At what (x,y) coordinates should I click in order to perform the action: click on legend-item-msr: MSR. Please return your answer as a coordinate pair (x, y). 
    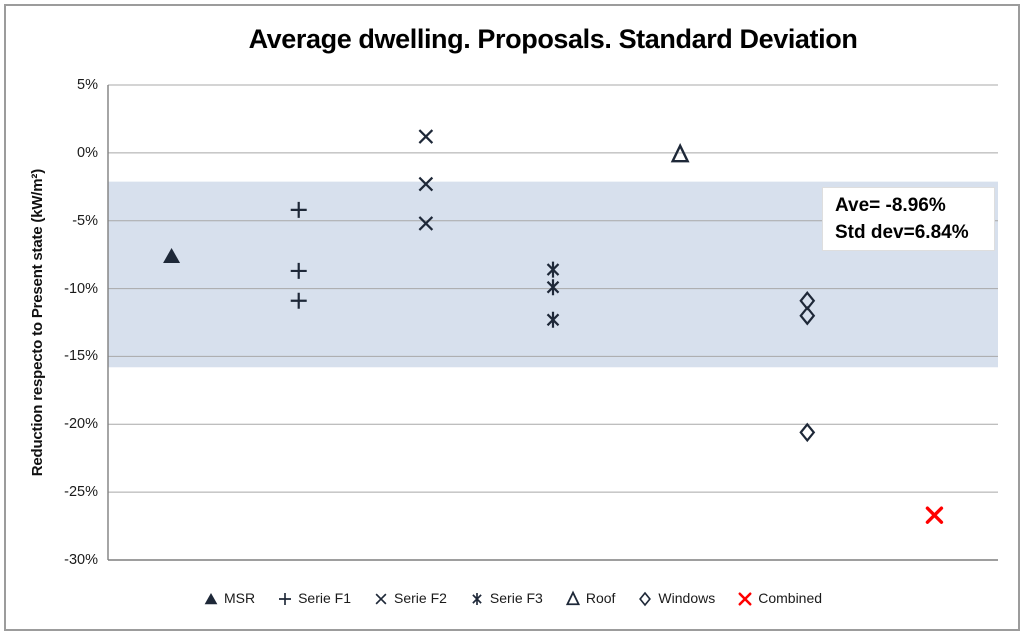
    Looking at the image, I should click on (228, 598).